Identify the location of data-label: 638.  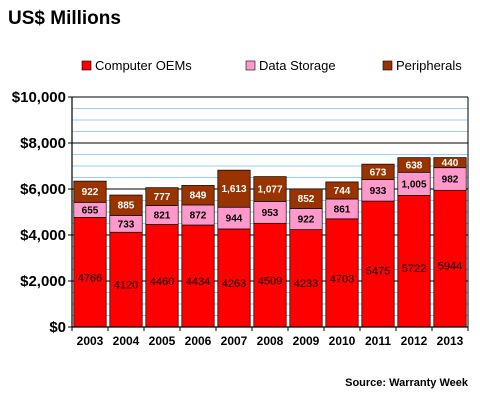
(414, 165).